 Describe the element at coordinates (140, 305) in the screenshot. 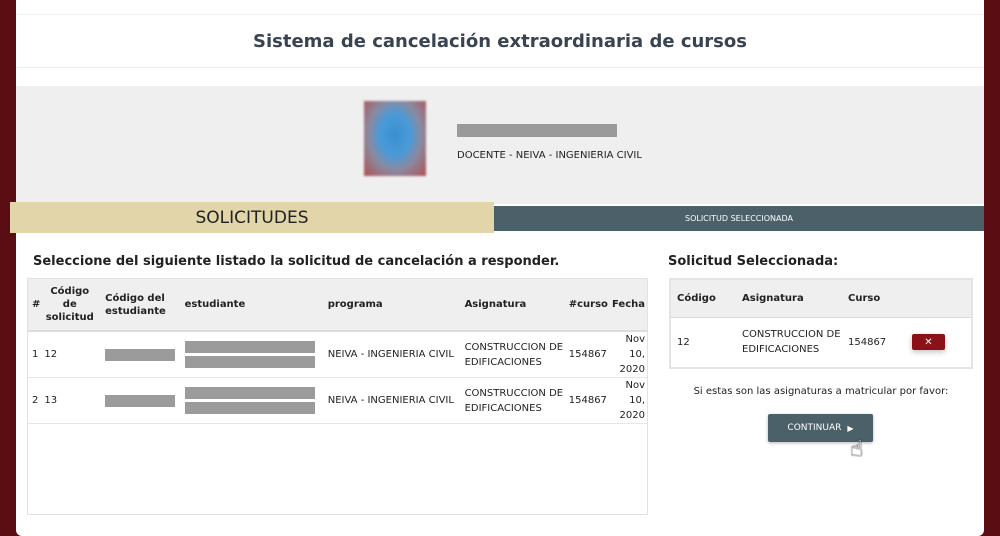

I see `col-header: Código del estudiante` at that location.